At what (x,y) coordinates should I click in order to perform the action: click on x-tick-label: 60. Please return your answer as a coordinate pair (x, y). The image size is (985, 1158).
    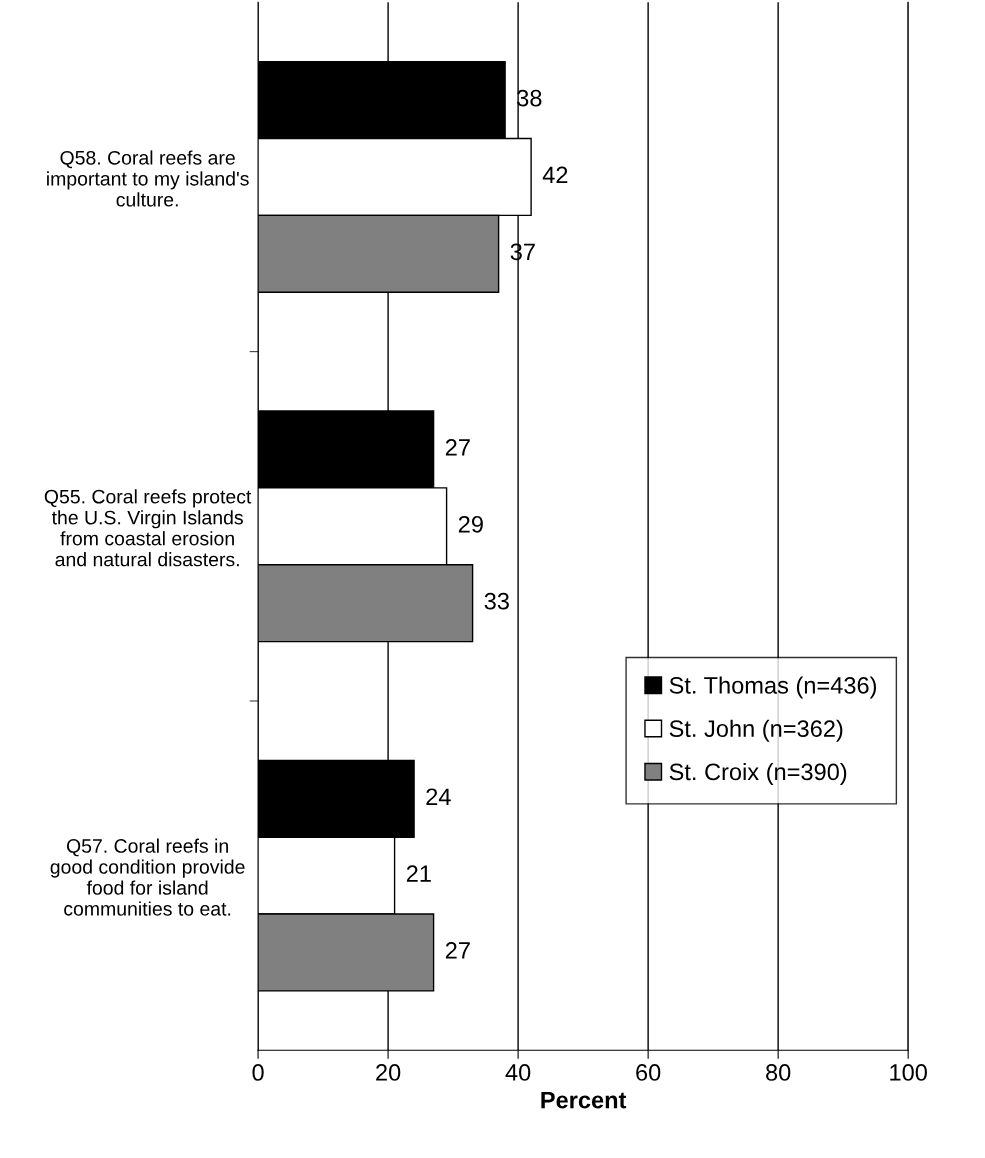
    Looking at the image, I should click on (648, 1072).